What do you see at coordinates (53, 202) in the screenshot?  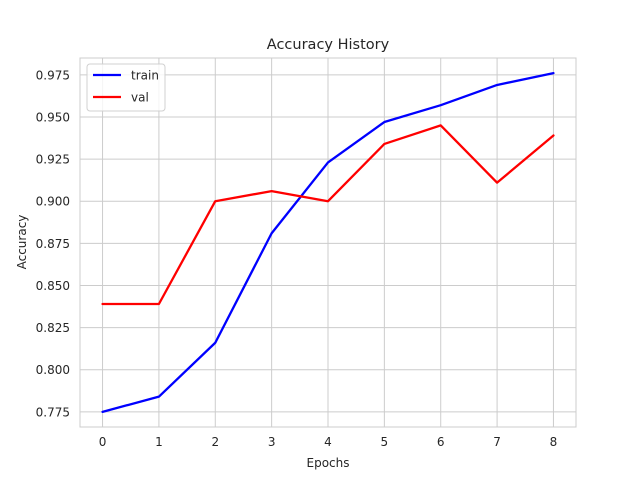 I see `y-tick-label: 0.900` at bounding box center [53, 202].